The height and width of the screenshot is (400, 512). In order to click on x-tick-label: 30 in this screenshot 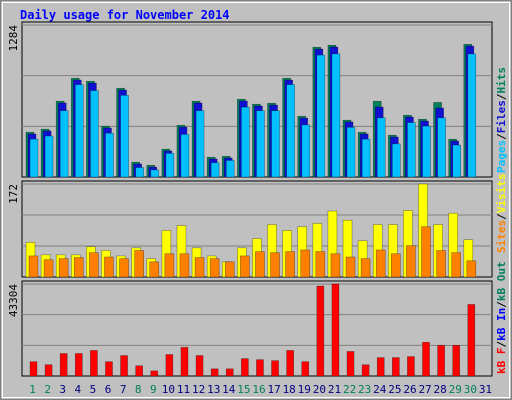, I will do `click(470, 389)`.